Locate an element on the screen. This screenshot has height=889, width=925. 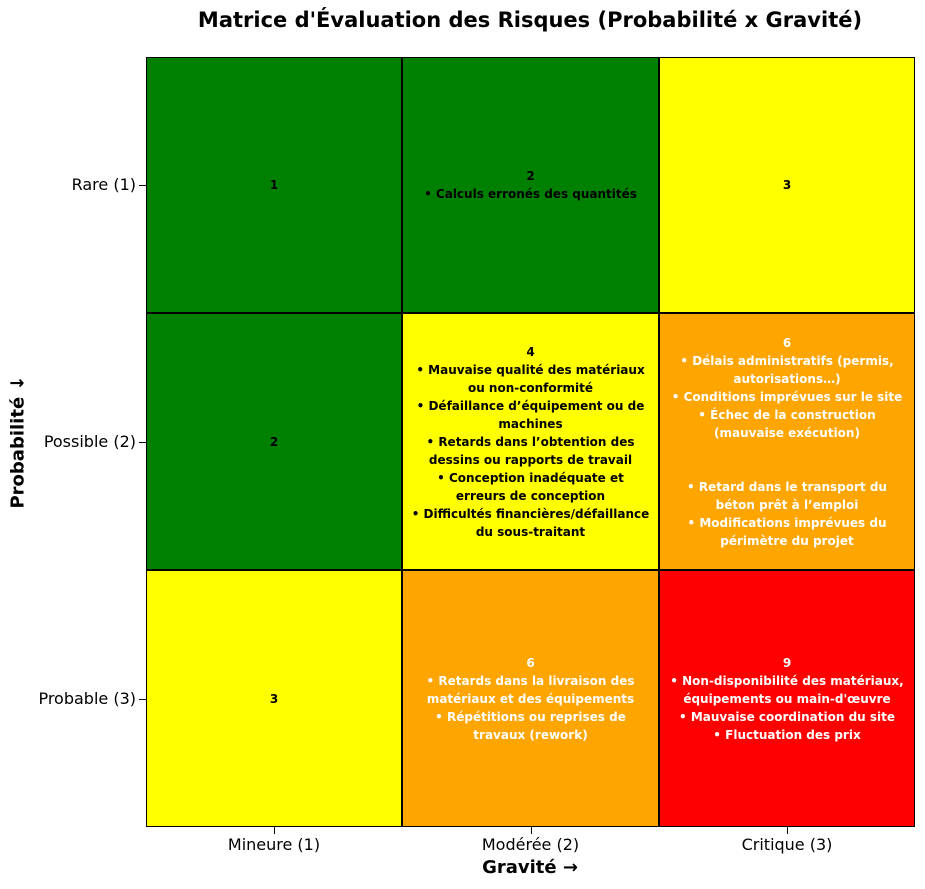
y-axis-label: Probabilité ↓ is located at coordinates (18, 442).